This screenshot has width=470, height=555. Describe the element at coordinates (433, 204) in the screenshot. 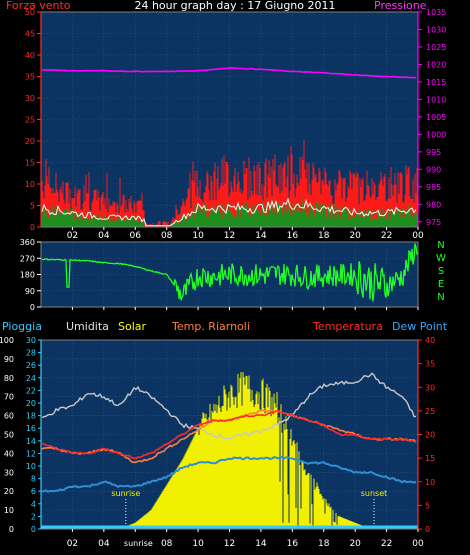

I see `panel1-right-tick-label: 980` at that location.